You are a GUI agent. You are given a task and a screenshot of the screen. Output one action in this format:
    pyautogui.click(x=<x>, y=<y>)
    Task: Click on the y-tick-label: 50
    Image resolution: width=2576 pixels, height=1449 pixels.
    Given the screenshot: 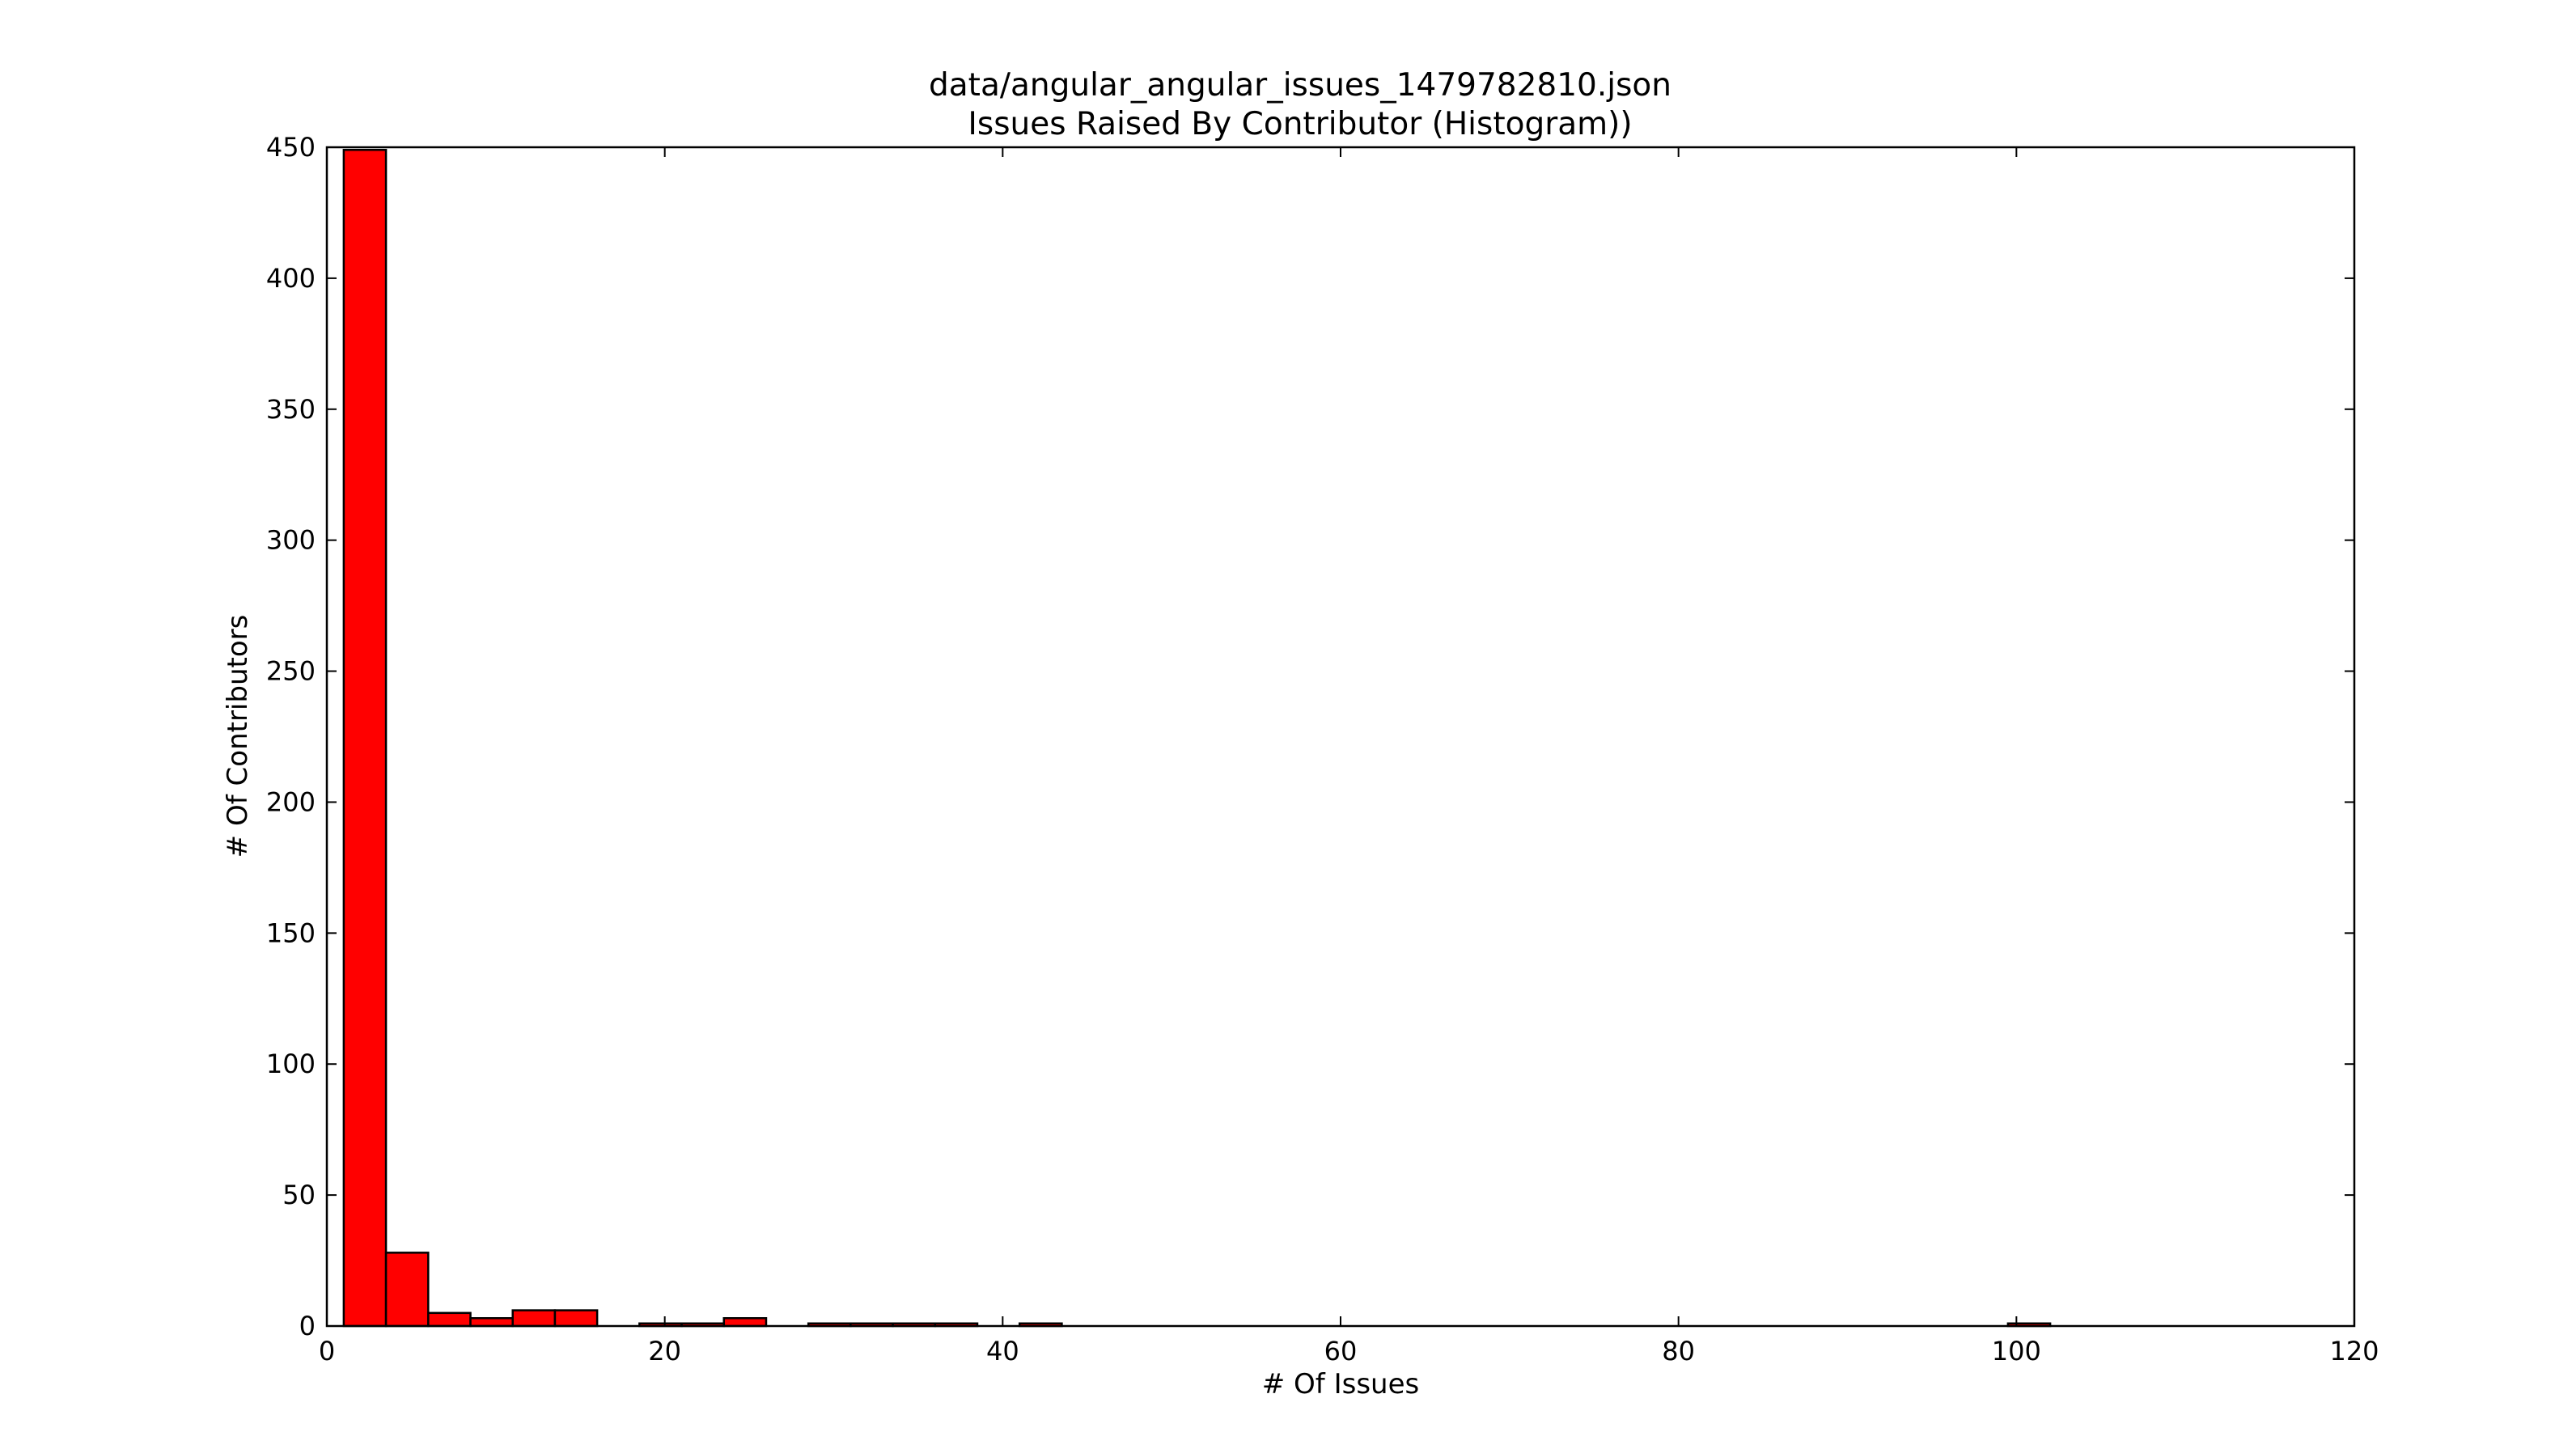 What is the action you would take?
    pyautogui.click(x=299, y=1195)
    